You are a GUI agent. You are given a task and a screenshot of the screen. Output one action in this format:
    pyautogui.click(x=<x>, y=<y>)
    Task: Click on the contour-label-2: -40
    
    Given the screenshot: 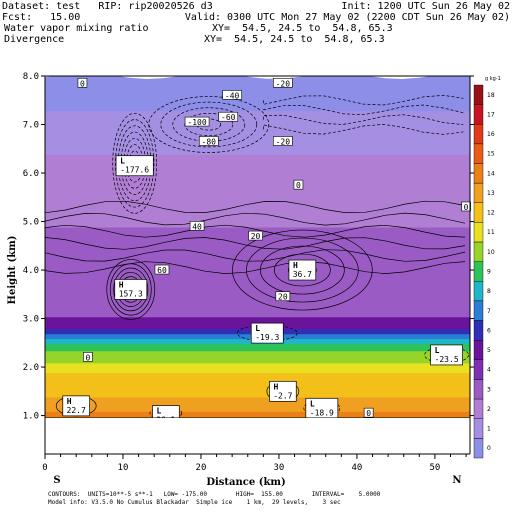 What is the action you would take?
    pyautogui.click(x=232, y=95)
    